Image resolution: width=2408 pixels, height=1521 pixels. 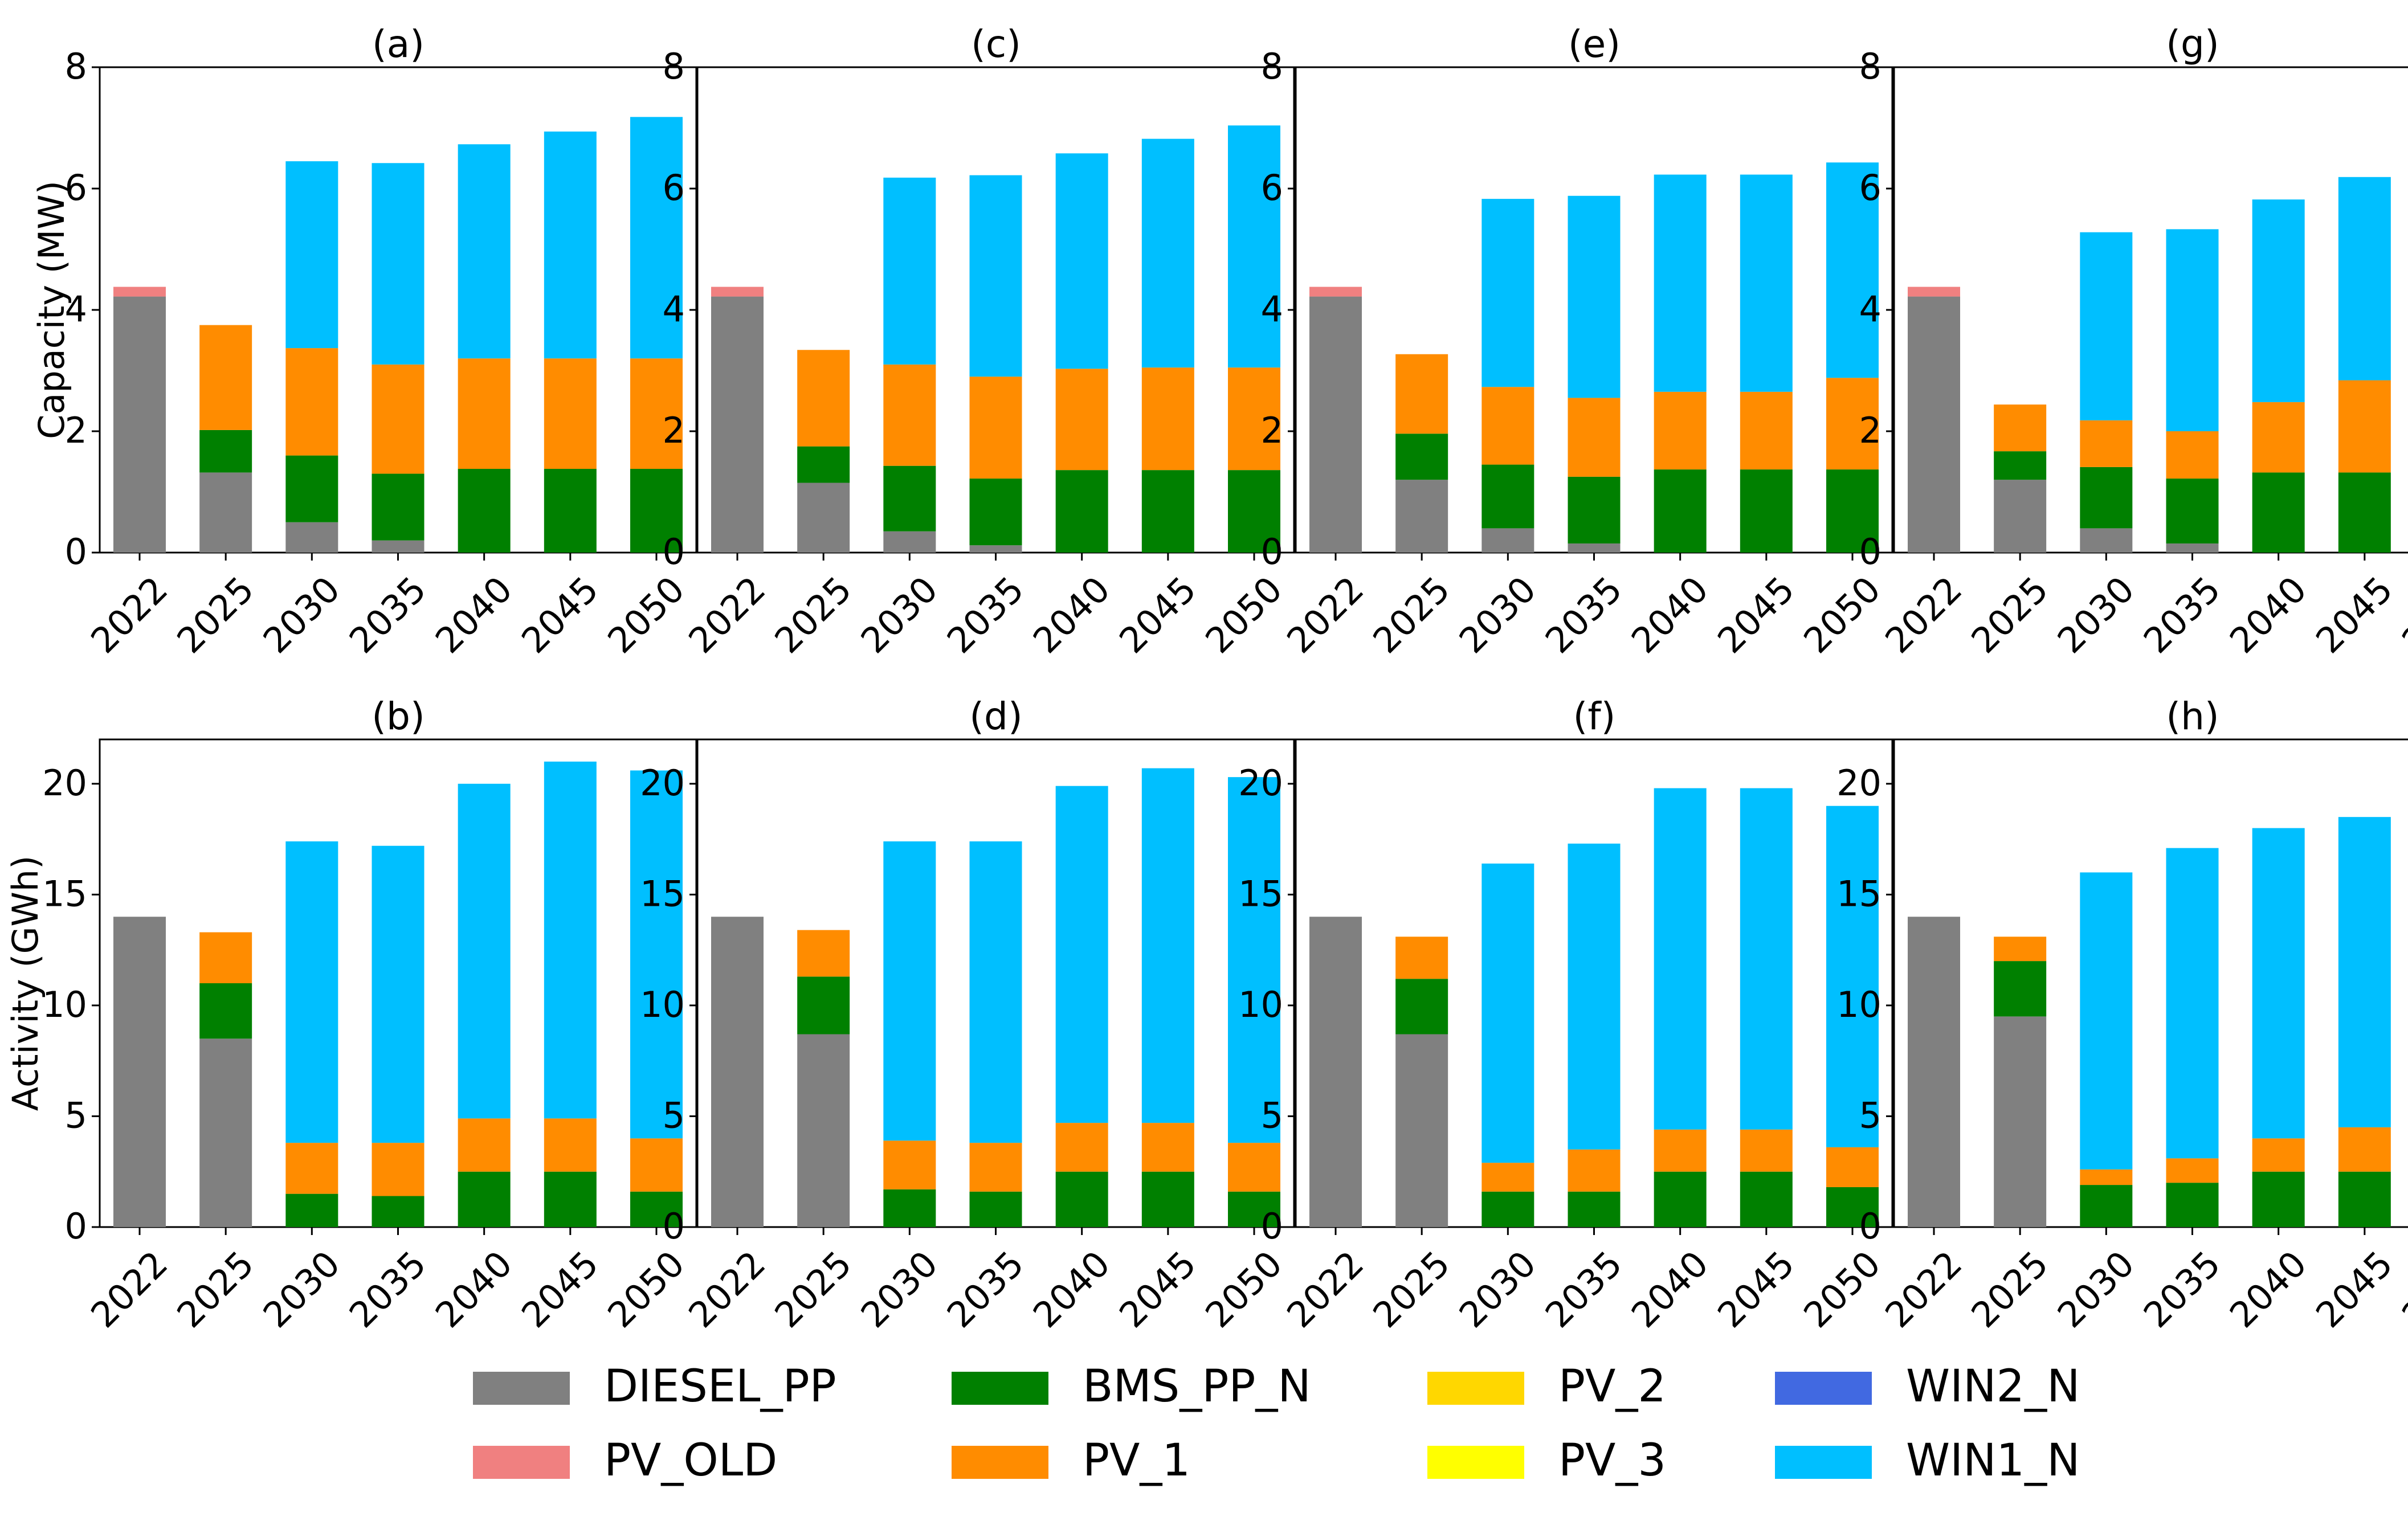 I want to click on bar-win1-n-2045, so click(x=2364, y=279).